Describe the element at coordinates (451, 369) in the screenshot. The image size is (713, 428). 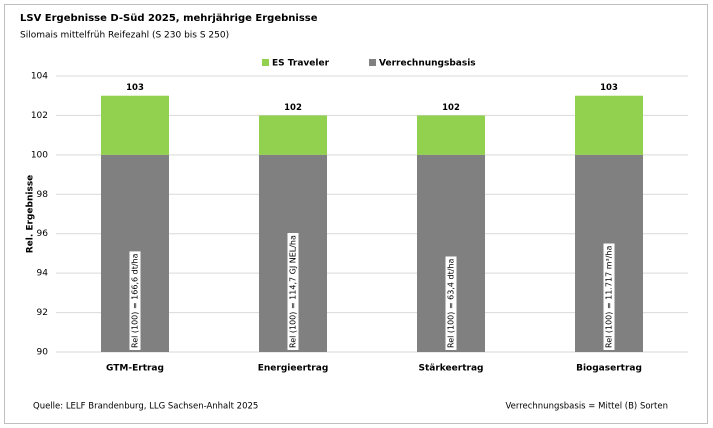
I see `x-tick-label: Stärkeertrag` at that location.